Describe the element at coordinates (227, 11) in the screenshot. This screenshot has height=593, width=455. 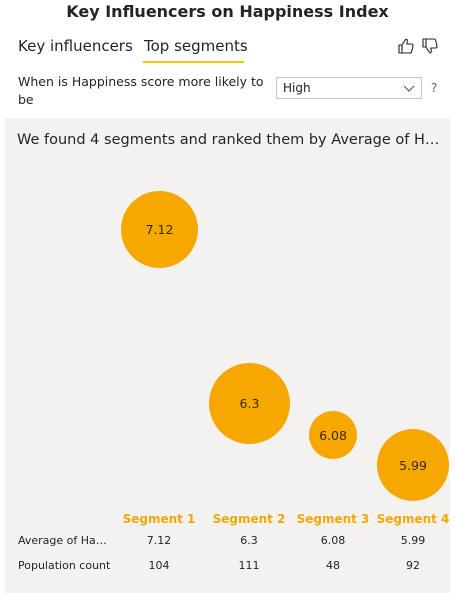
I see `visual-title: Key Influencers on Happiness Index` at that location.